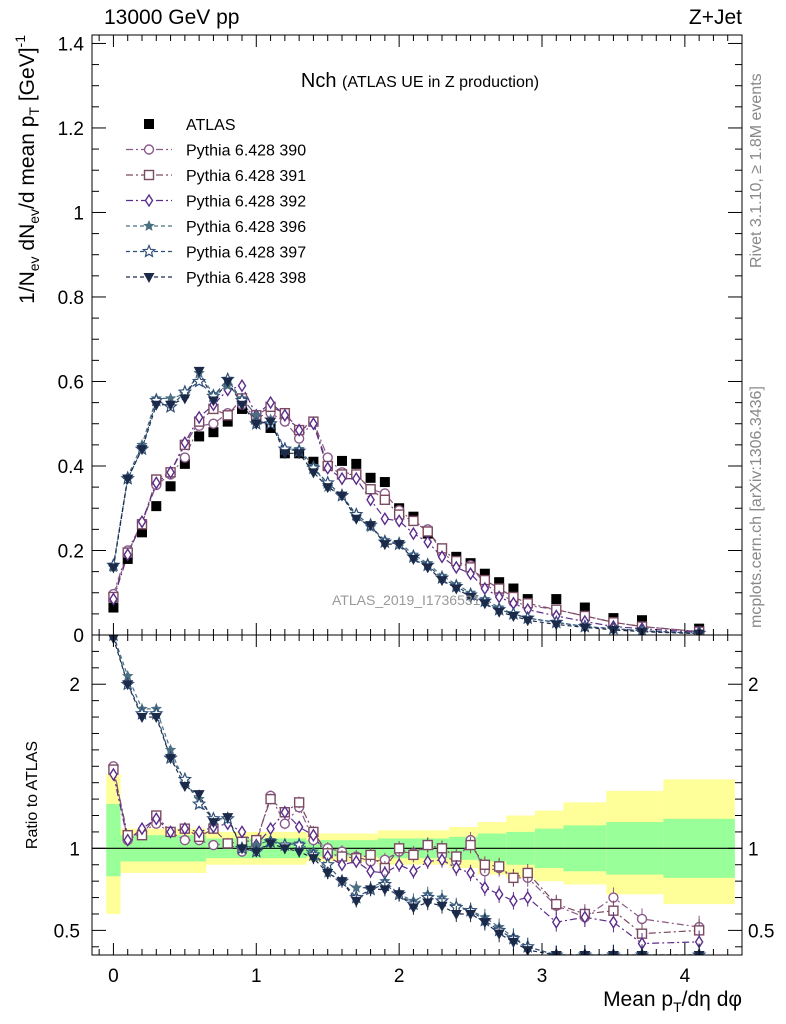  I want to click on analysis-watermark: ATLAS_2019_I1736531, so click(406, 600).